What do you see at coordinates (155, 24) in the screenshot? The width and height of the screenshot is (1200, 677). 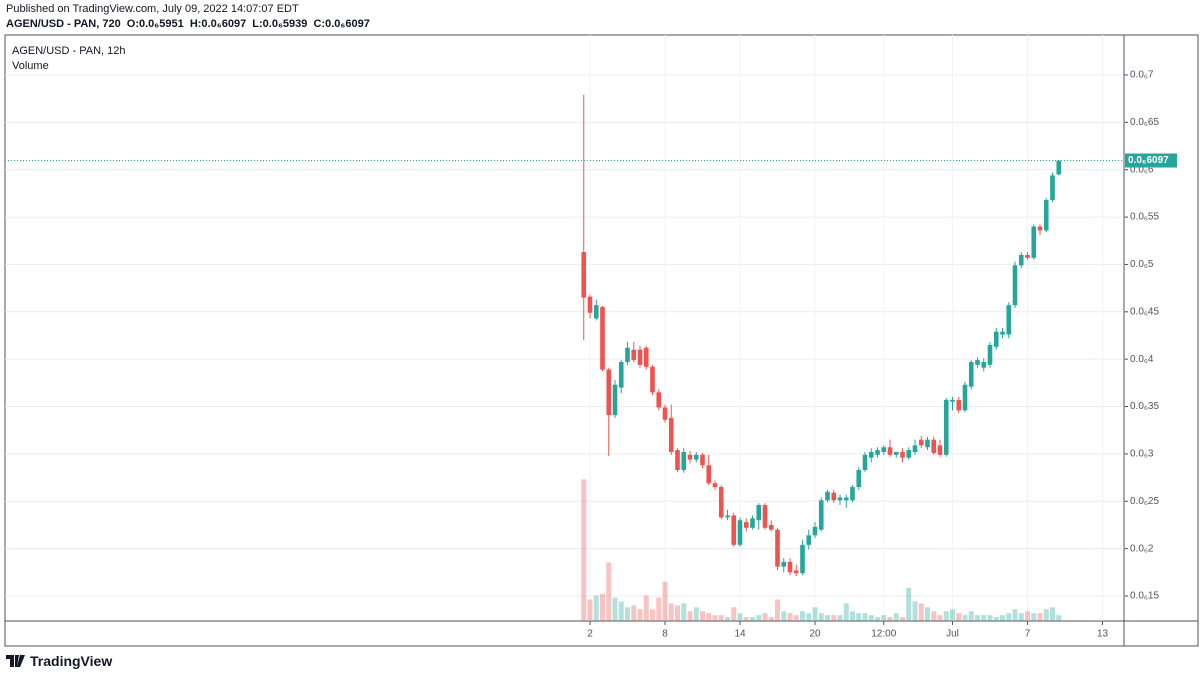 I see `ohlc-open: O:0.0₆5951` at bounding box center [155, 24].